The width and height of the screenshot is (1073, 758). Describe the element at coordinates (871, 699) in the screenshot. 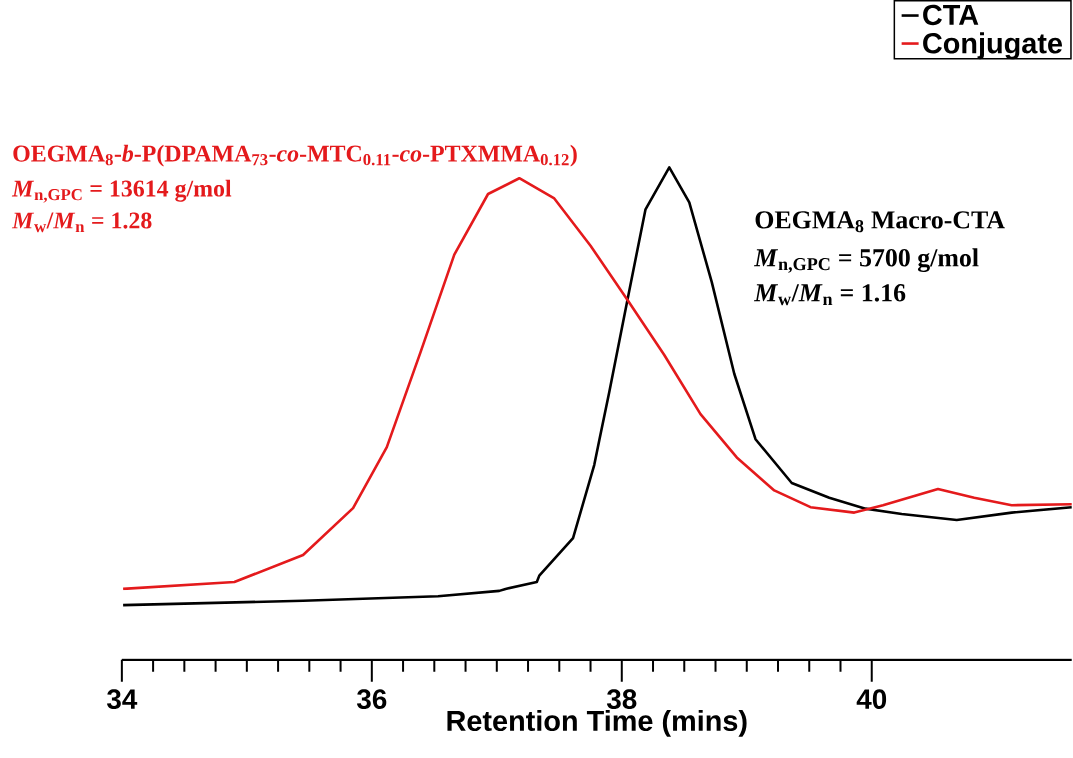

I see `x-tick-label: 40` at that location.